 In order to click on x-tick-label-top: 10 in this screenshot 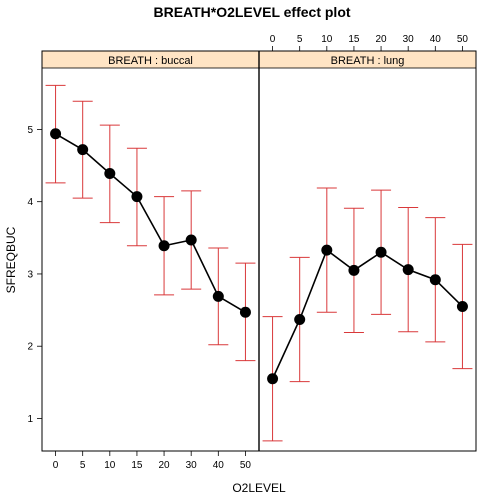, I will do `click(327, 39)`.